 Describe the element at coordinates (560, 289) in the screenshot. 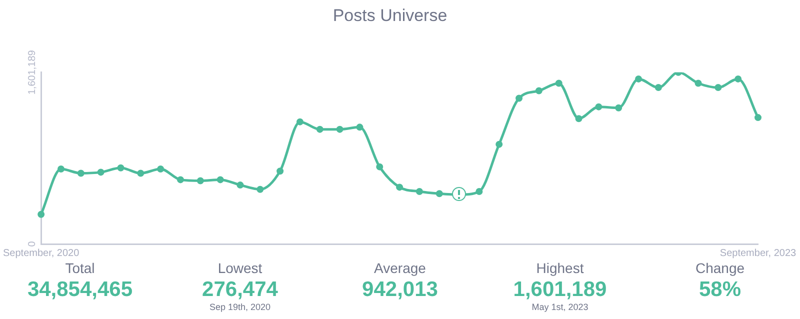

I see `text: 1,601,189` at that location.